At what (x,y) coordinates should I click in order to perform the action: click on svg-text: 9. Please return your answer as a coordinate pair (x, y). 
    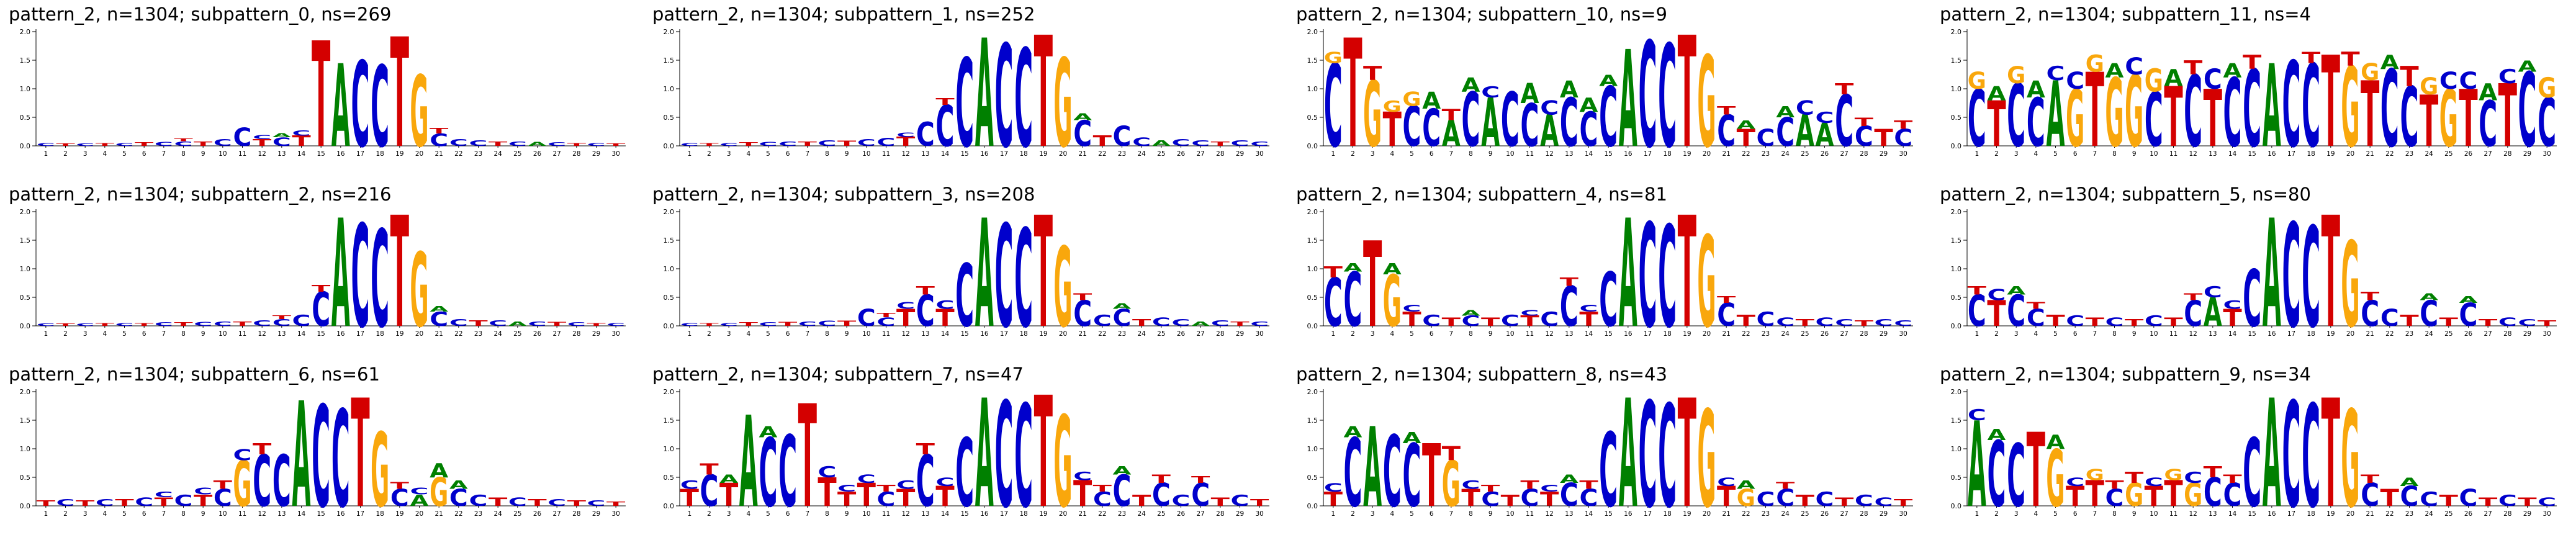
    Looking at the image, I should click on (2134, 514).